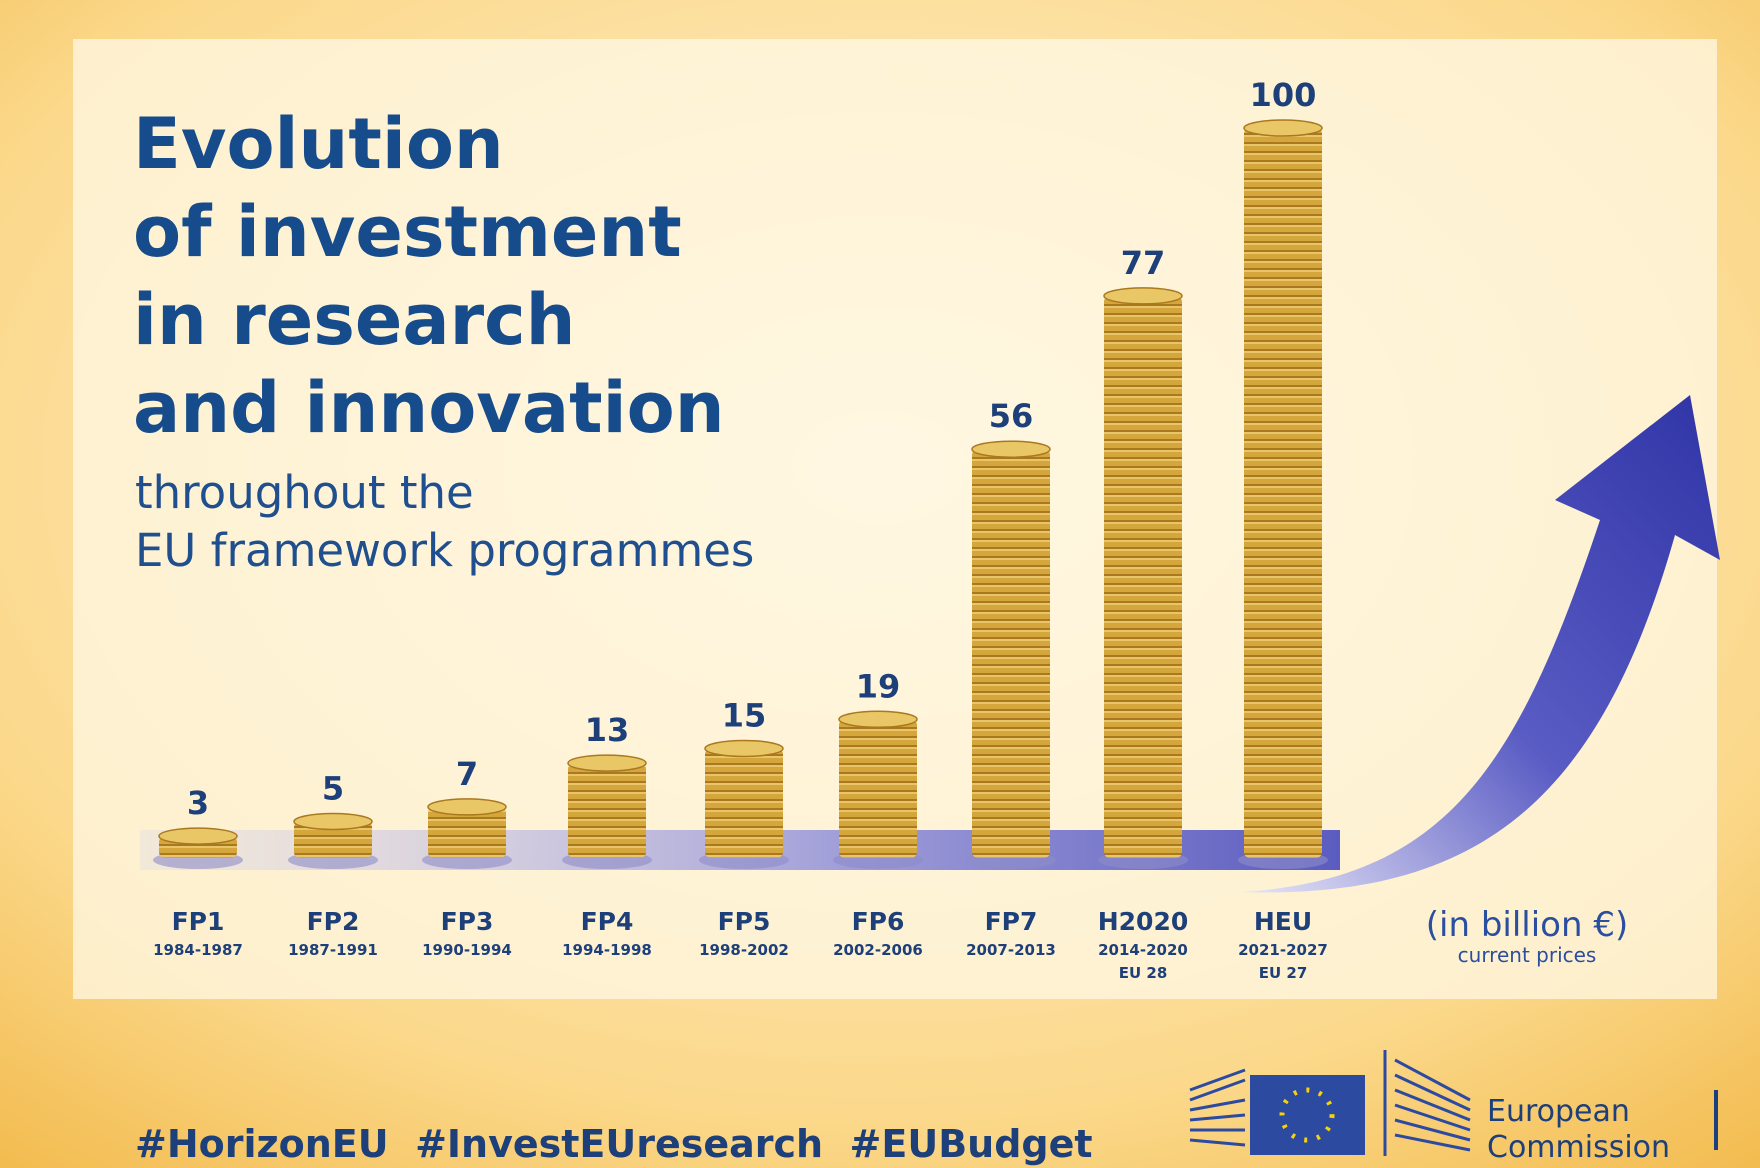 This screenshot has height=1168, width=1760. Describe the element at coordinates (1527, 925) in the screenshot. I see `unit-label: (in billion €)` at that location.